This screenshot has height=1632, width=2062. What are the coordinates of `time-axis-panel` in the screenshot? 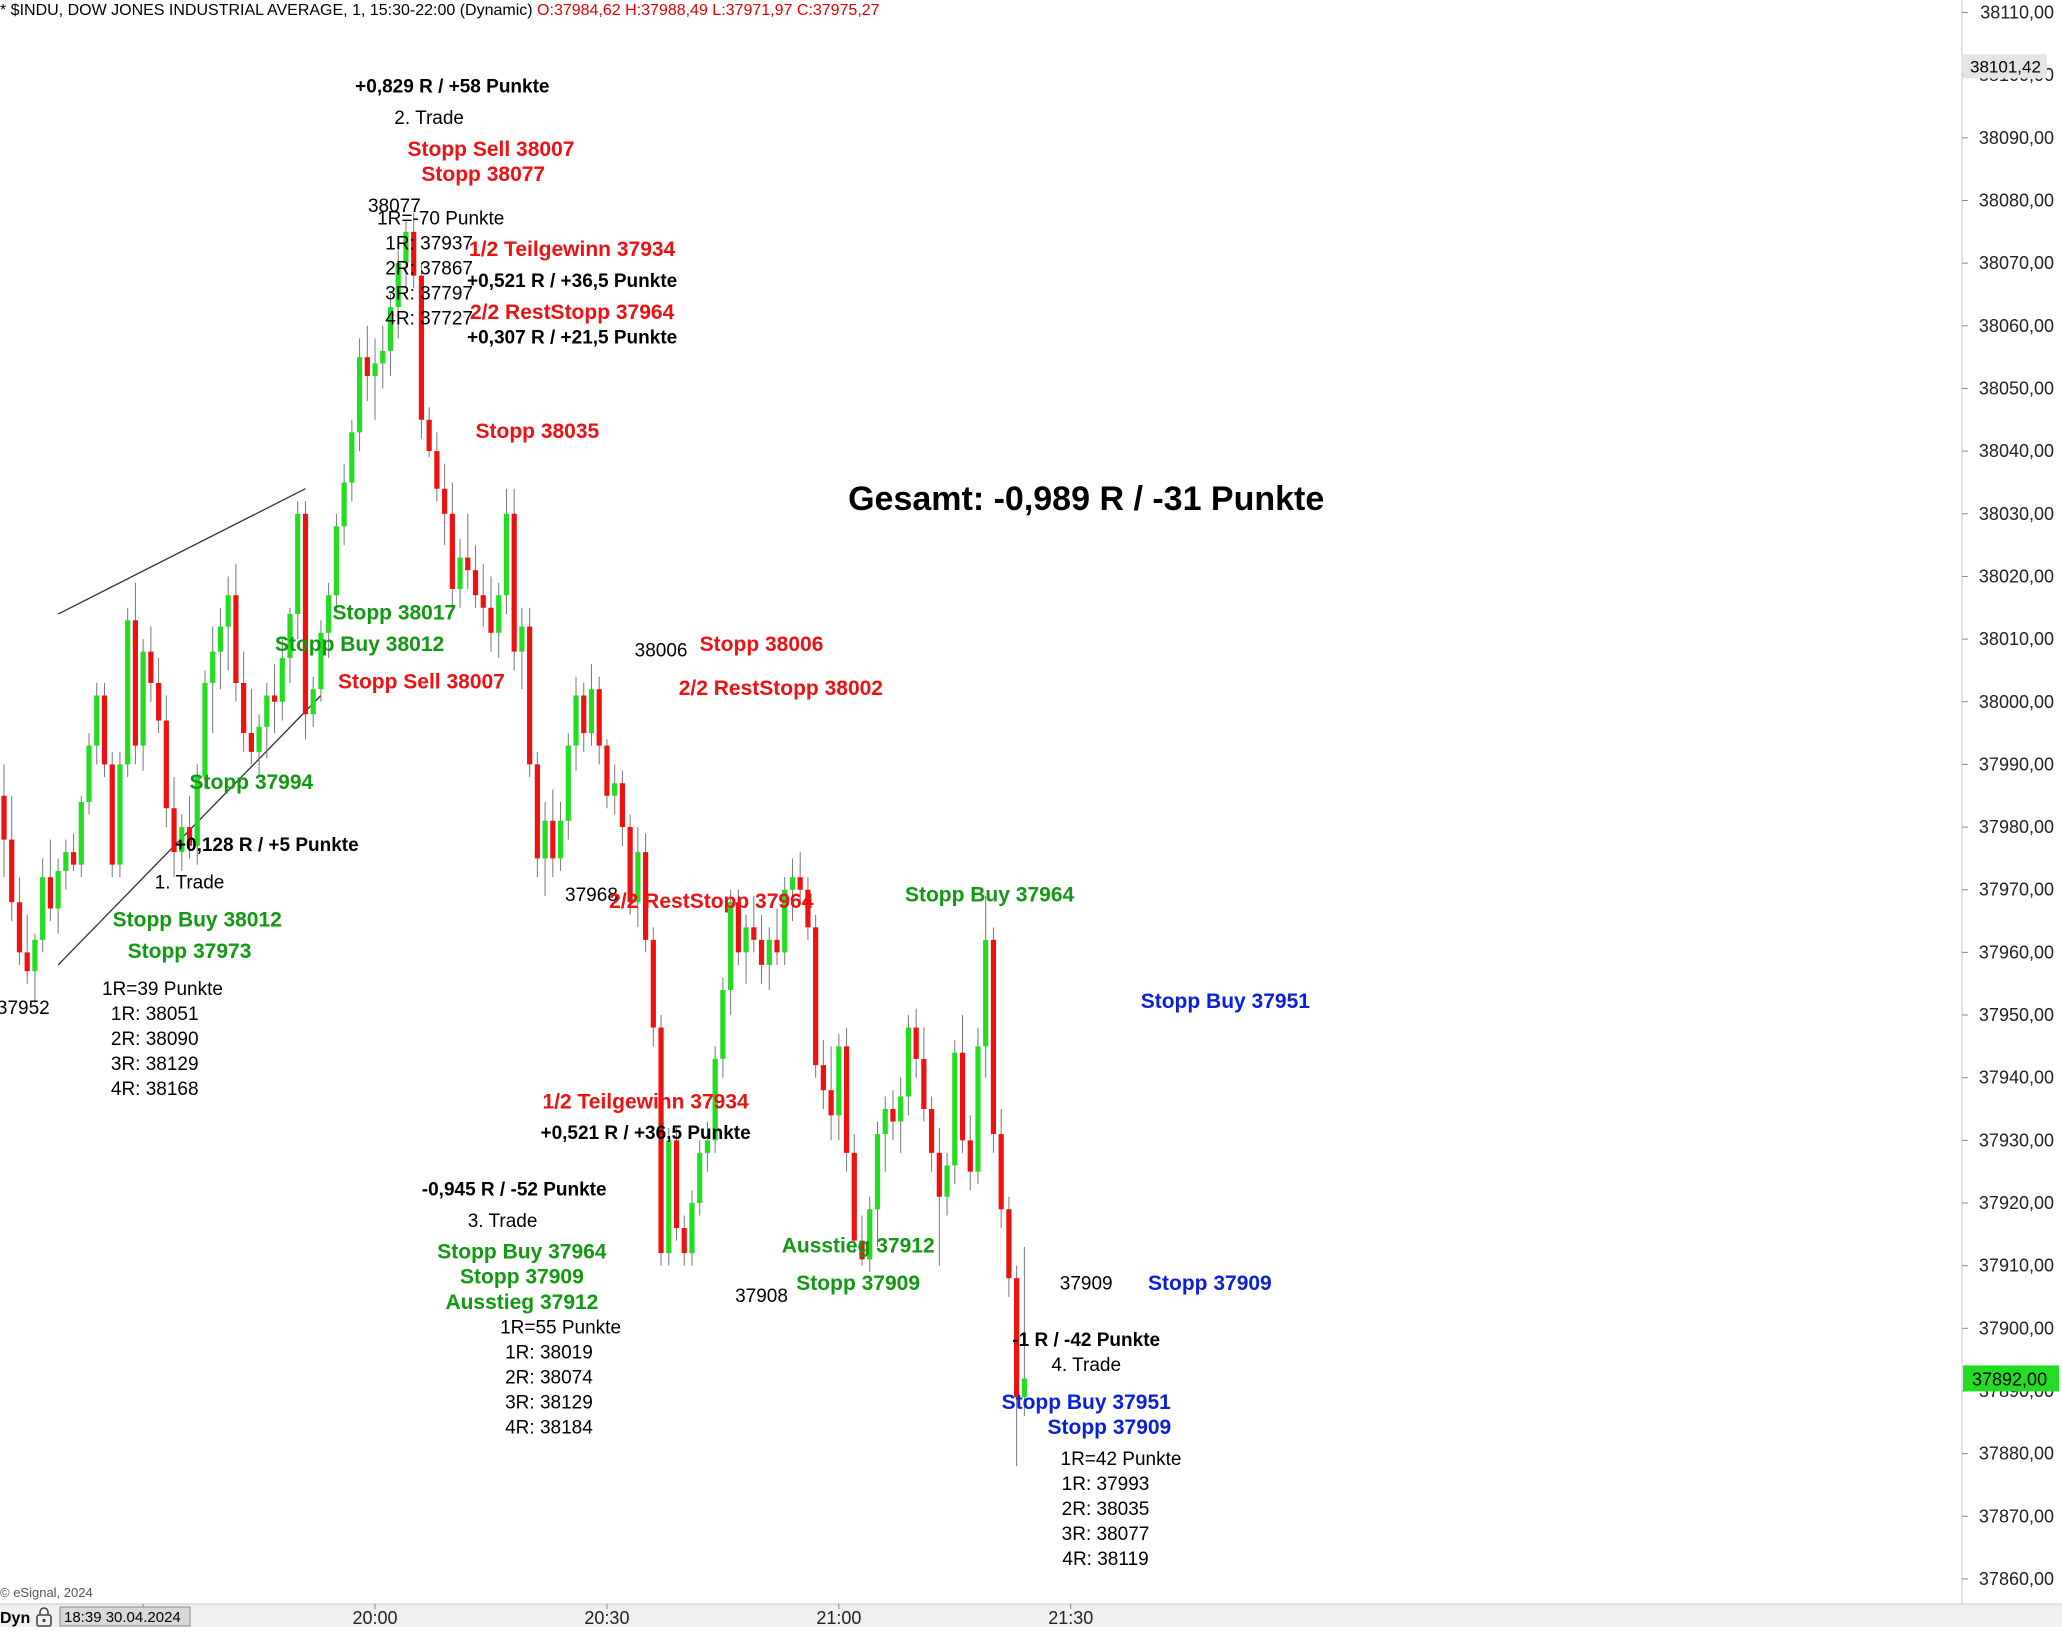 It's located at (1031, 1615).